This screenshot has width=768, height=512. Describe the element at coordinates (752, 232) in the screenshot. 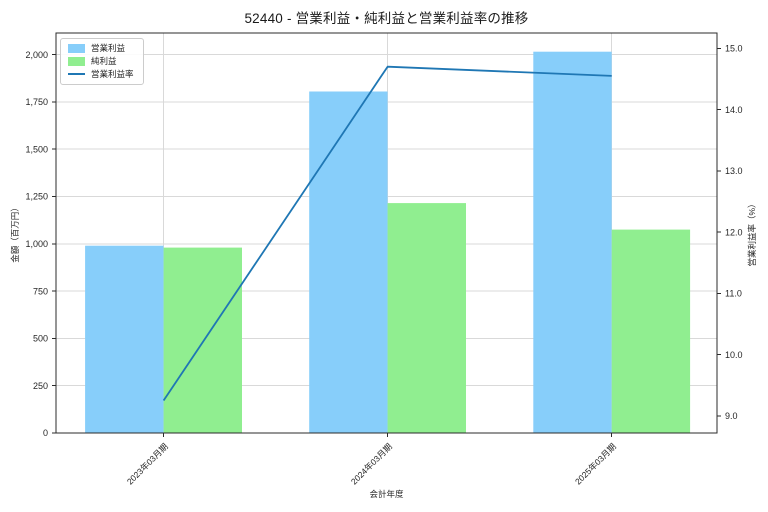

I see `ylabel-right: 営業利益率（%）` at that location.